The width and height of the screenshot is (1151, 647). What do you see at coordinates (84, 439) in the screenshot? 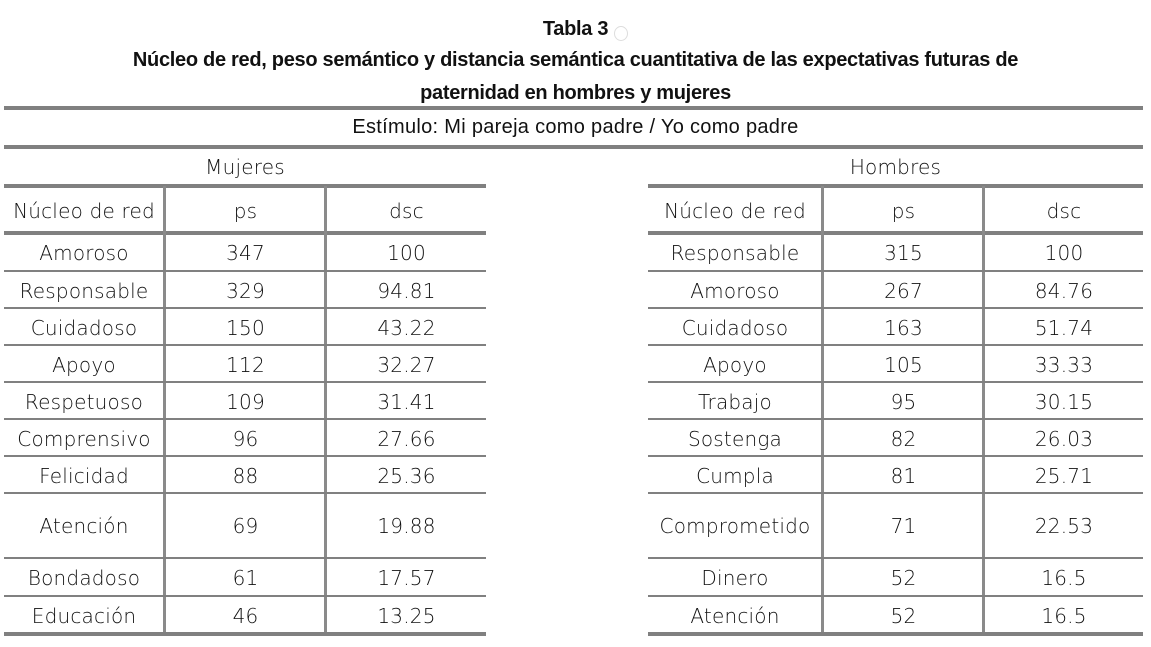
I see `table-cell-nucleo: Comprensivo` at bounding box center [84, 439].